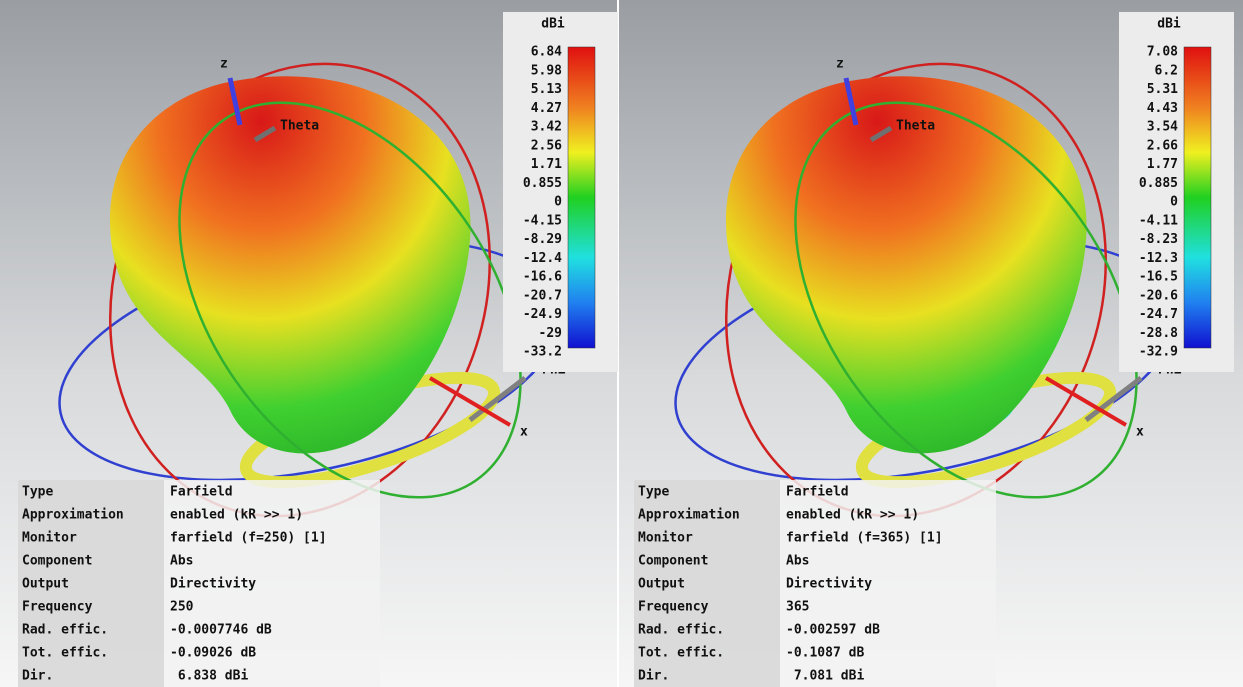 The width and height of the screenshot is (1243, 687). What do you see at coordinates (542, 352) in the screenshot?
I see `colorbar-label: -33.2` at bounding box center [542, 352].